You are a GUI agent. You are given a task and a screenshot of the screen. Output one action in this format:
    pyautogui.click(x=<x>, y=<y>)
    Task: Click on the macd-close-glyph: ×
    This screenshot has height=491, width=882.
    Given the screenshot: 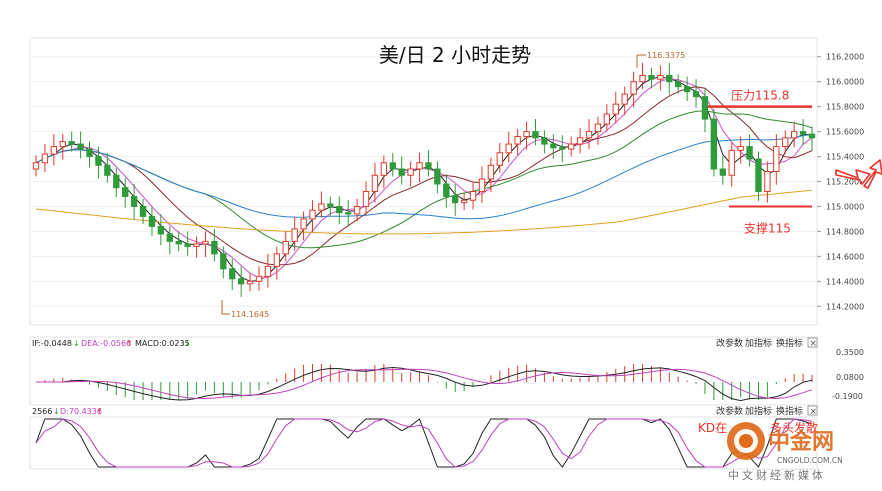 What is the action you would take?
    pyautogui.click(x=814, y=344)
    